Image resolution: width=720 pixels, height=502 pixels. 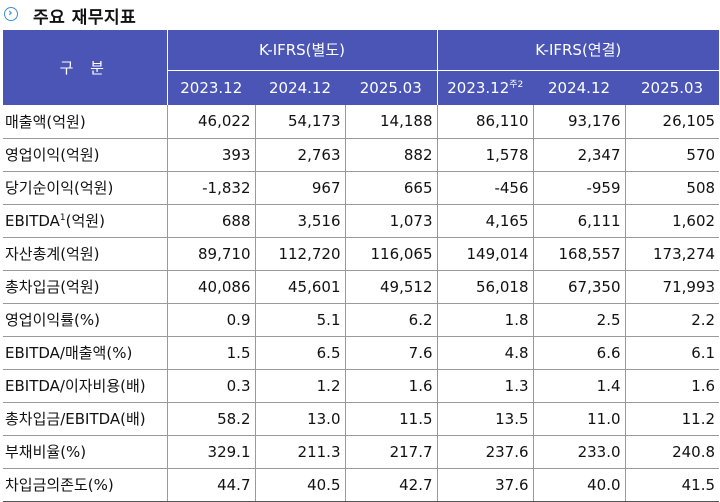 What do you see at coordinates (11, 13) in the screenshot?
I see `chevron-right-circle-icon: ›` at bounding box center [11, 13].